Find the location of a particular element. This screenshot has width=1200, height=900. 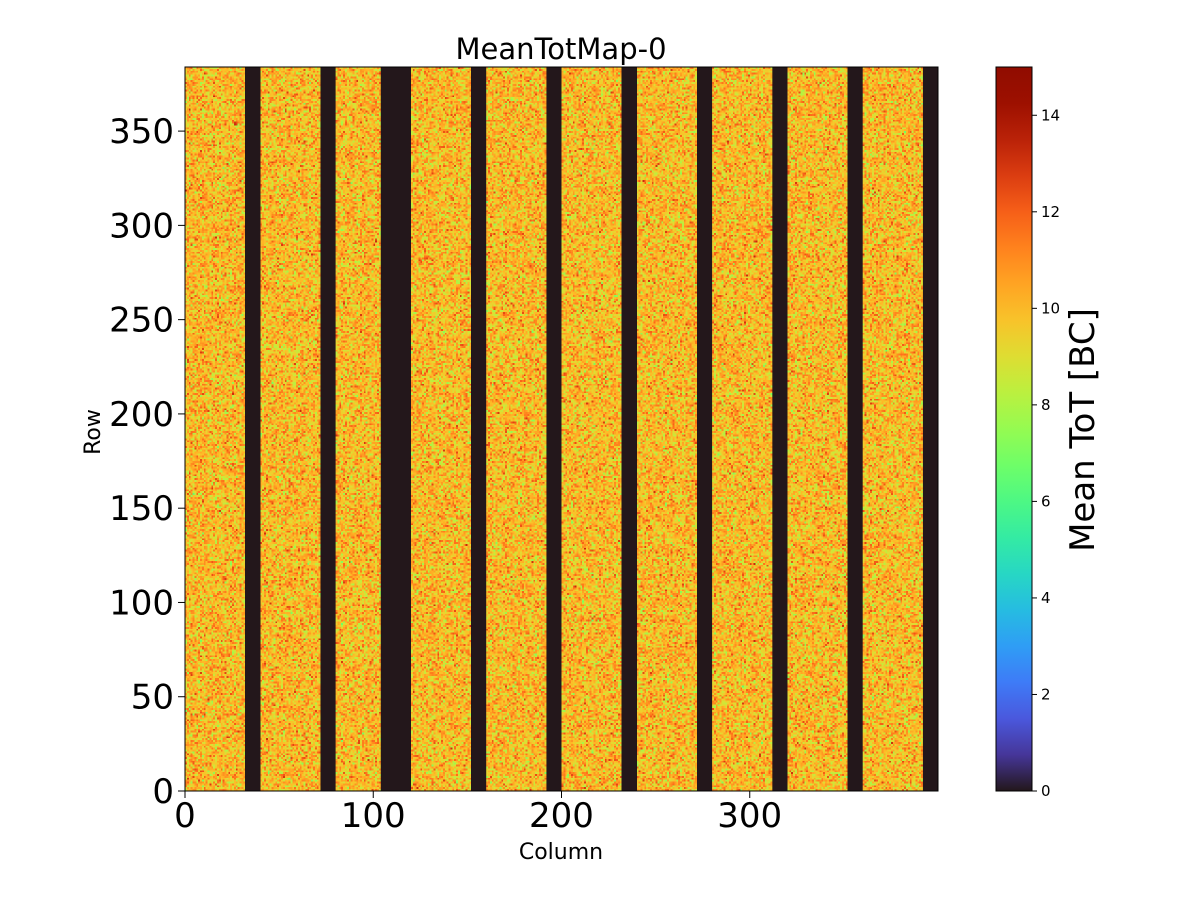

y-tick-label: 350 is located at coordinates (141, 132).